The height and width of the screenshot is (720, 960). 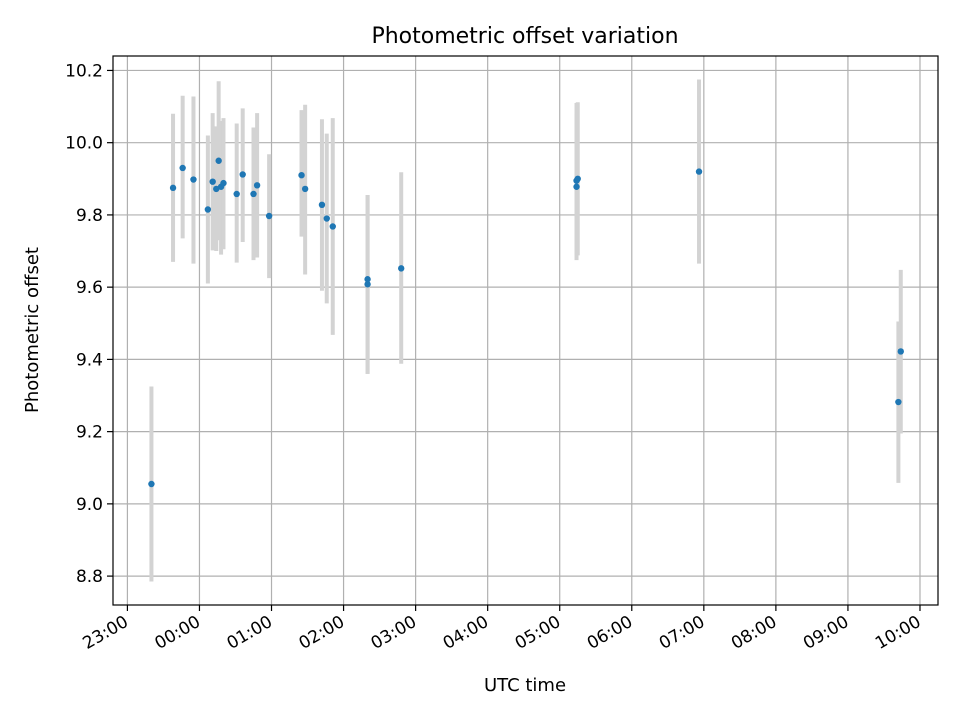 What do you see at coordinates (89, 577) in the screenshot?
I see `y-tick-label: 8.8` at bounding box center [89, 577].